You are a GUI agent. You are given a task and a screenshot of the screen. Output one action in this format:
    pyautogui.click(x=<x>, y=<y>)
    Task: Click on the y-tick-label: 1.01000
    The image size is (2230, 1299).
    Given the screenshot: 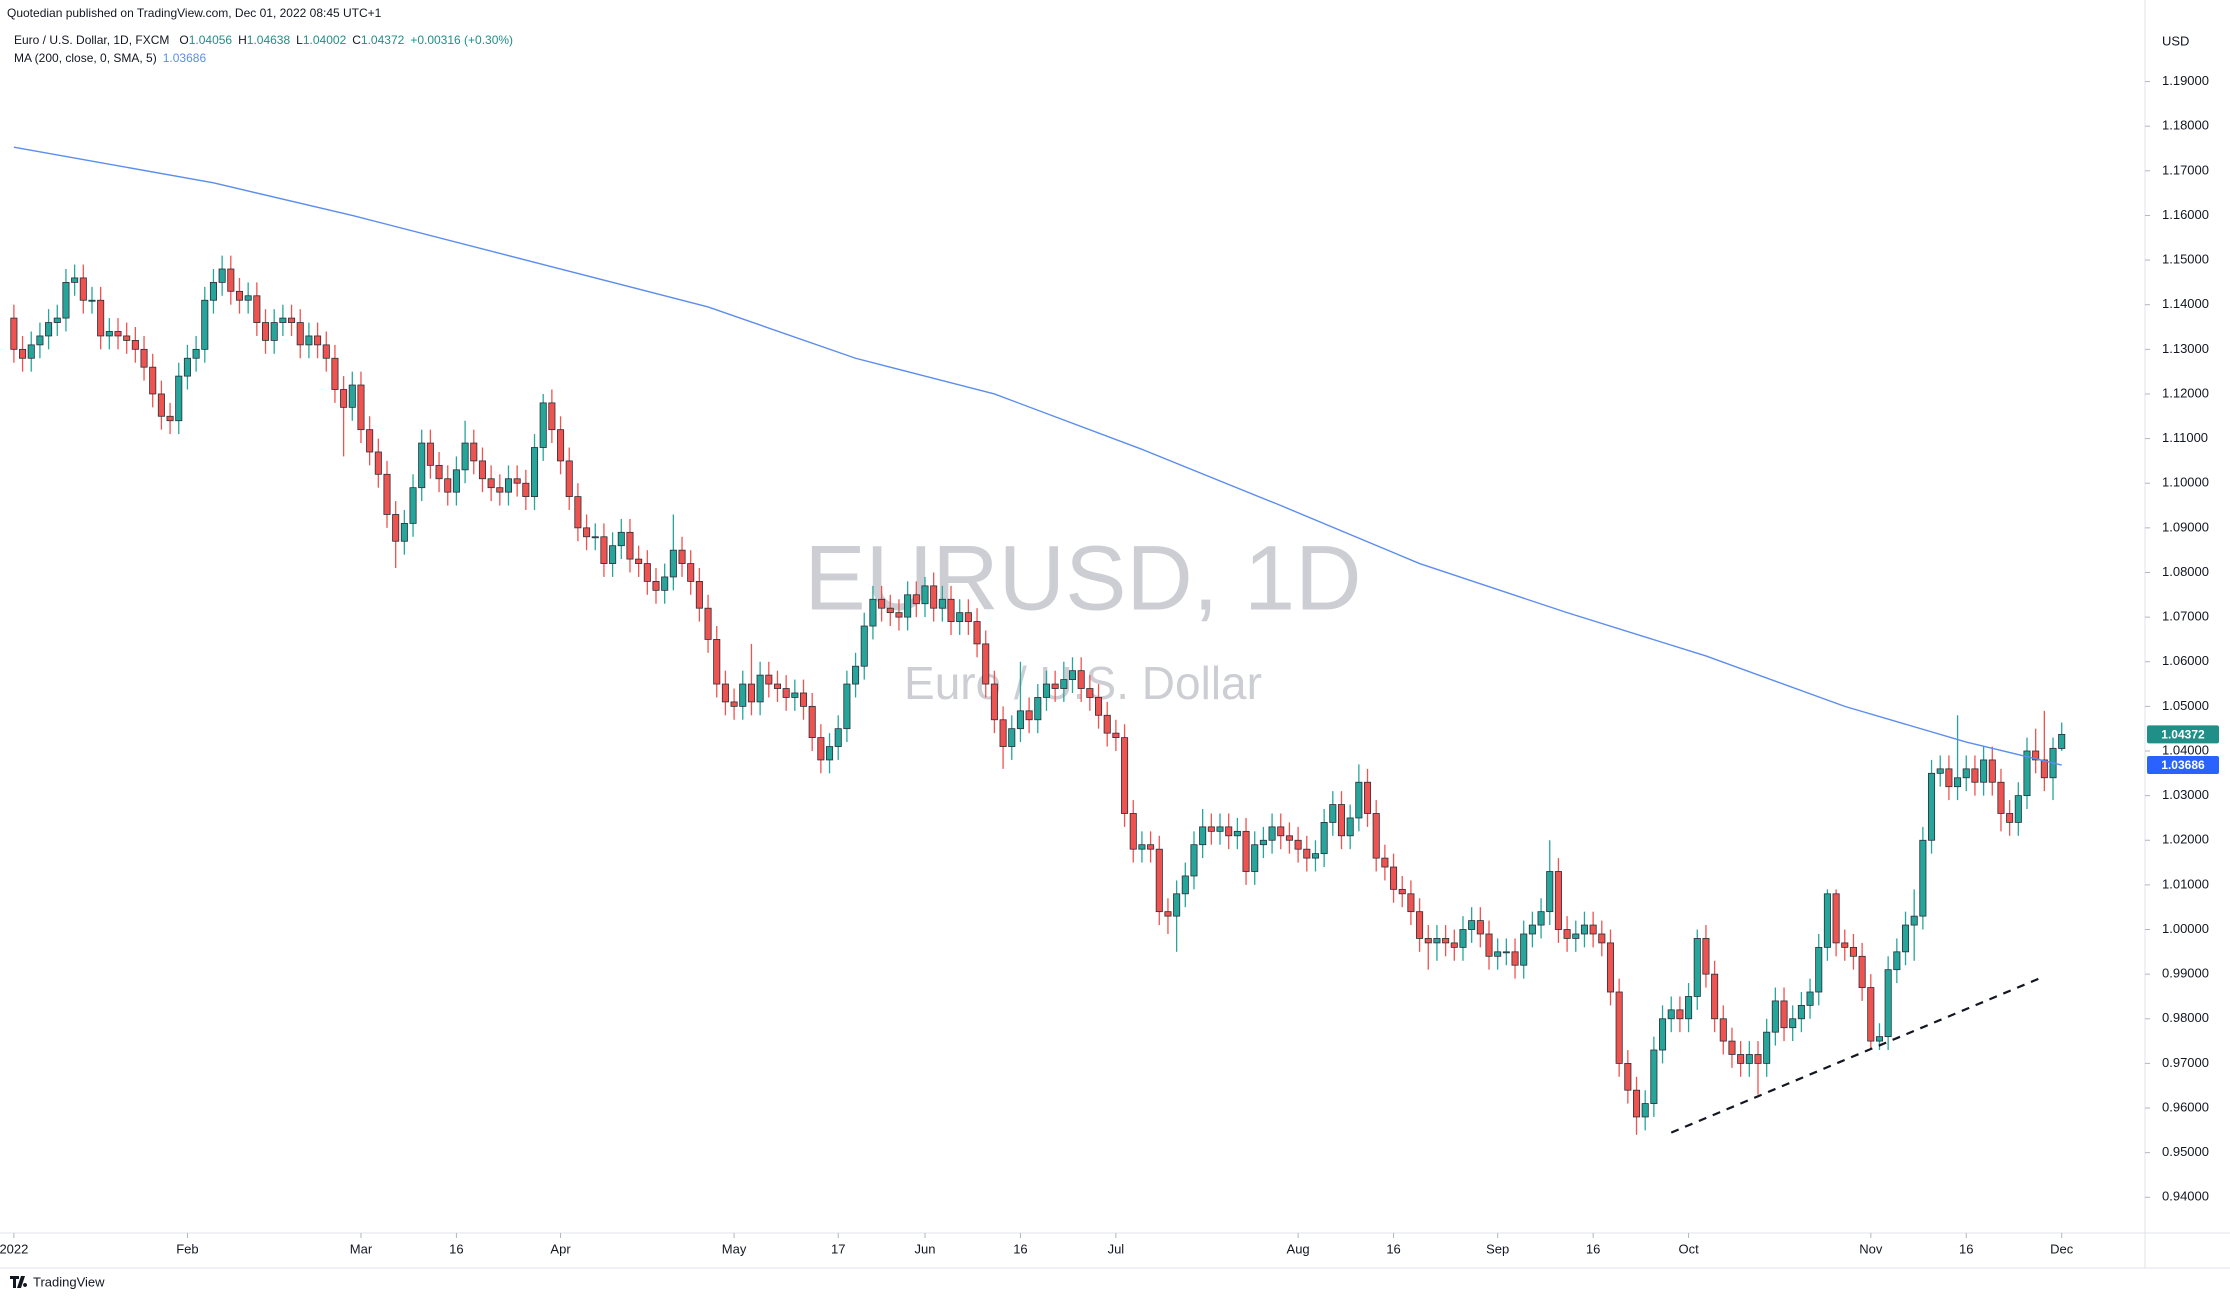 What is the action you would take?
    pyautogui.click(x=2185, y=883)
    